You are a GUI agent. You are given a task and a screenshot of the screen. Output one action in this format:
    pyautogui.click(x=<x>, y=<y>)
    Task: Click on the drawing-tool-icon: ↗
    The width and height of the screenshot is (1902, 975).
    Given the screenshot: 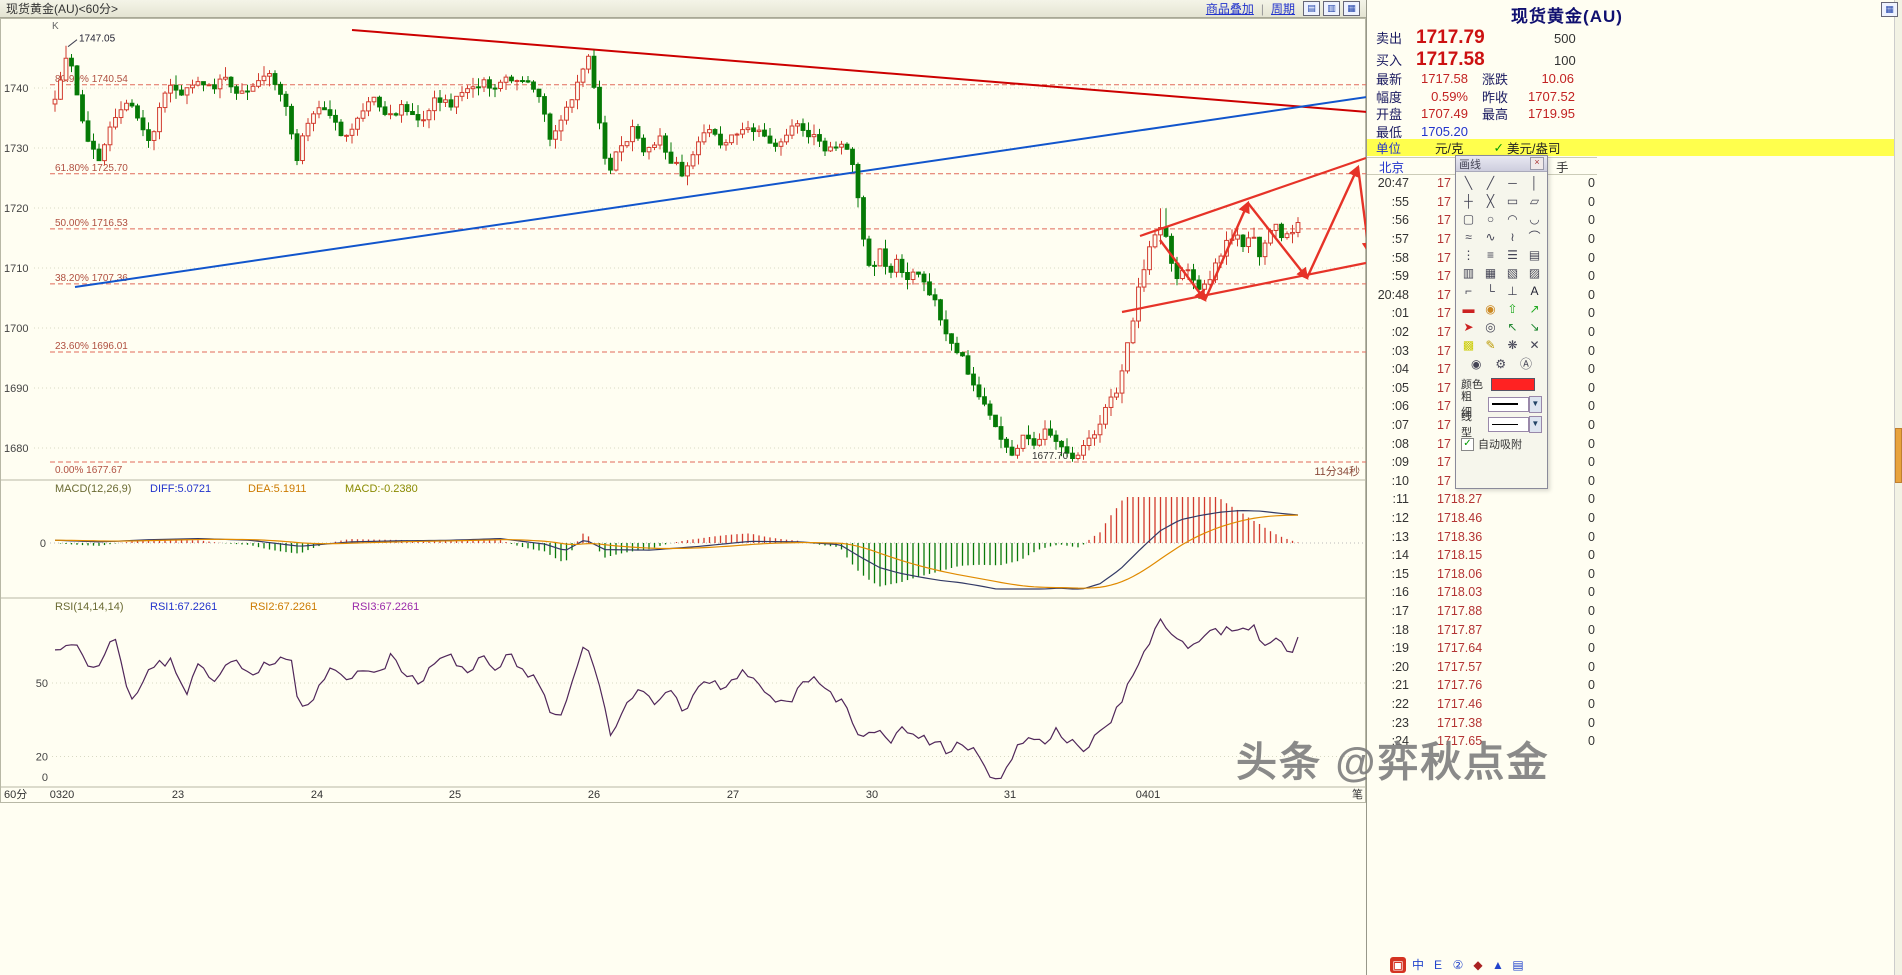 What is the action you would take?
    pyautogui.click(x=1534, y=309)
    